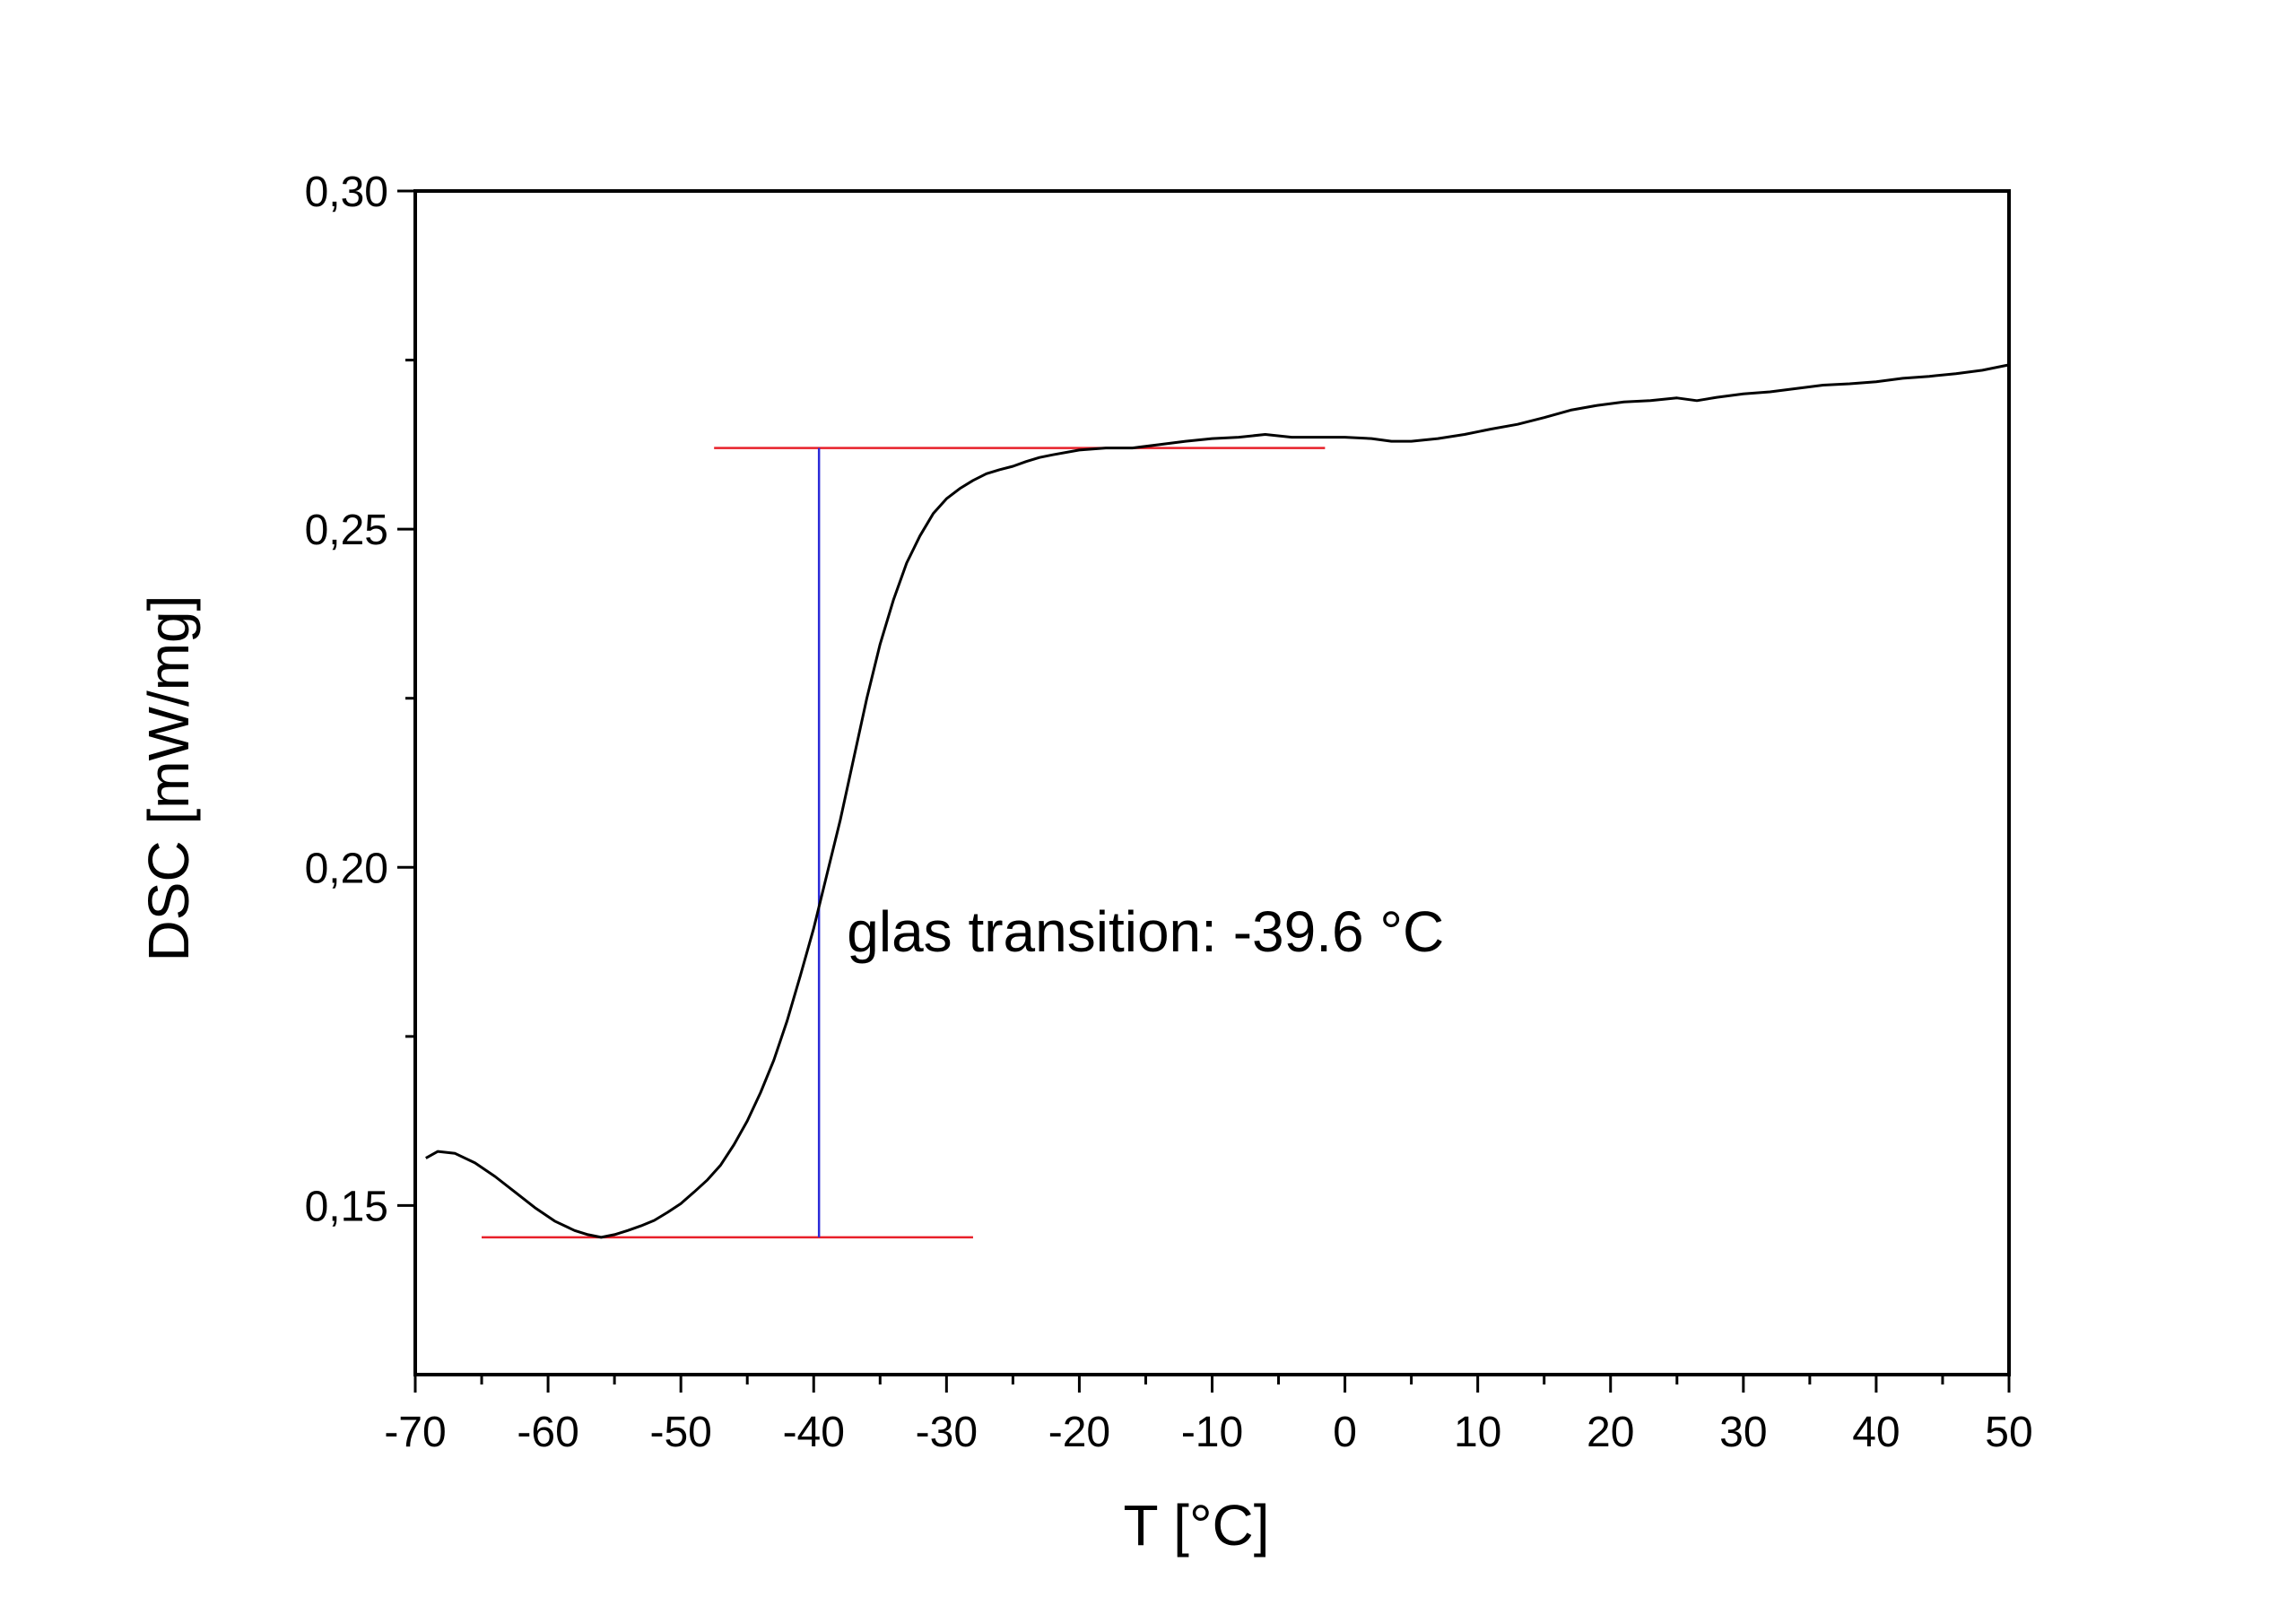  I want to click on x-tick-label: 10, so click(1477, 1432).